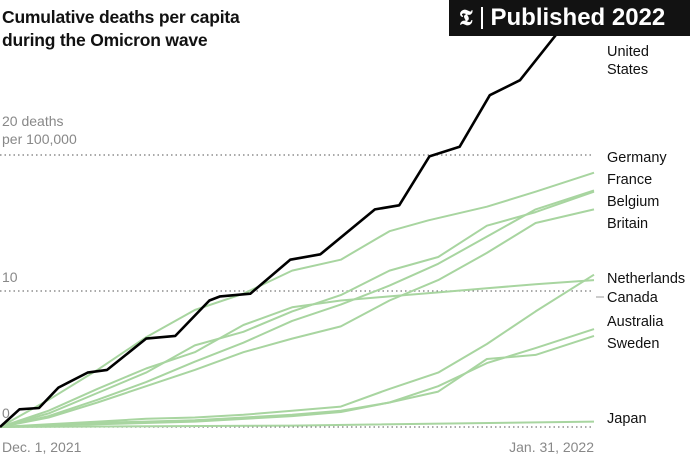  What do you see at coordinates (297, 424) in the screenshot?
I see `series-line-japan` at bounding box center [297, 424].